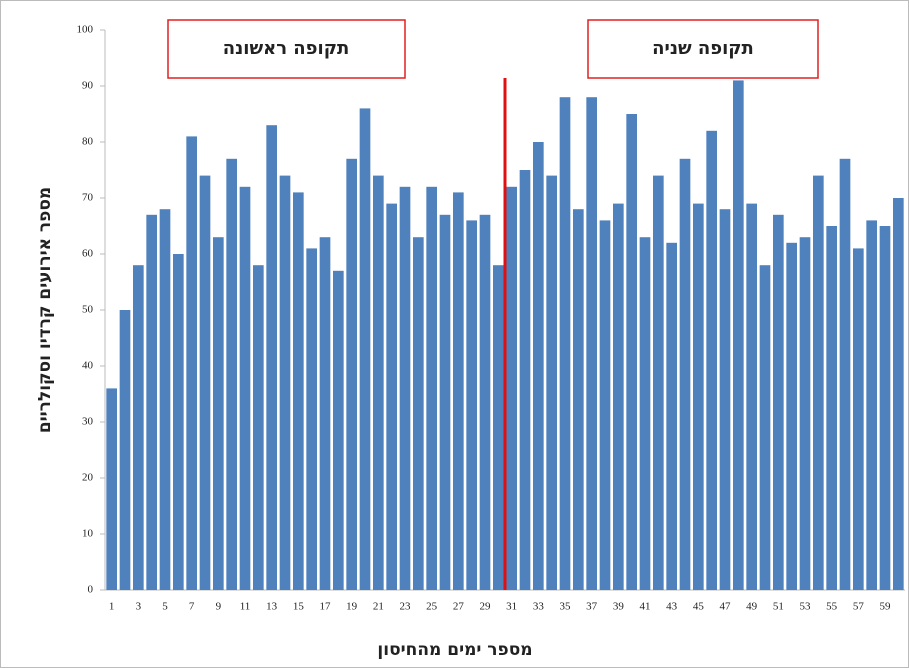 Image resolution: width=909 pixels, height=668 pixels. Describe the element at coordinates (88, 310) in the screenshot. I see `y-tick-label: 50` at that location.